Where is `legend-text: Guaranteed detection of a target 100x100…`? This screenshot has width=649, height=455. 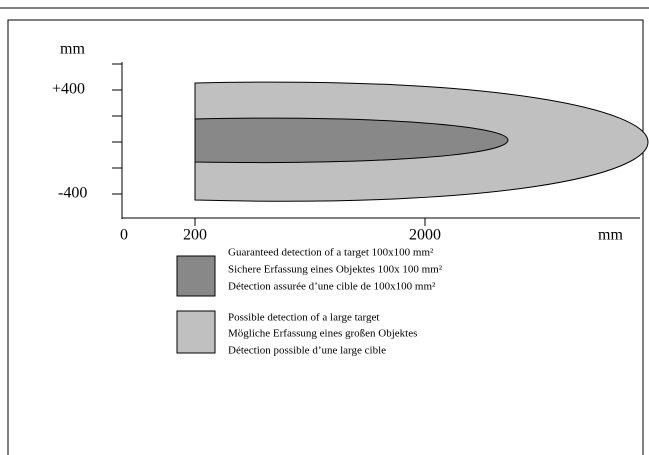
legend-text: Guaranteed detection of a target 100x100… is located at coordinates (331, 253).